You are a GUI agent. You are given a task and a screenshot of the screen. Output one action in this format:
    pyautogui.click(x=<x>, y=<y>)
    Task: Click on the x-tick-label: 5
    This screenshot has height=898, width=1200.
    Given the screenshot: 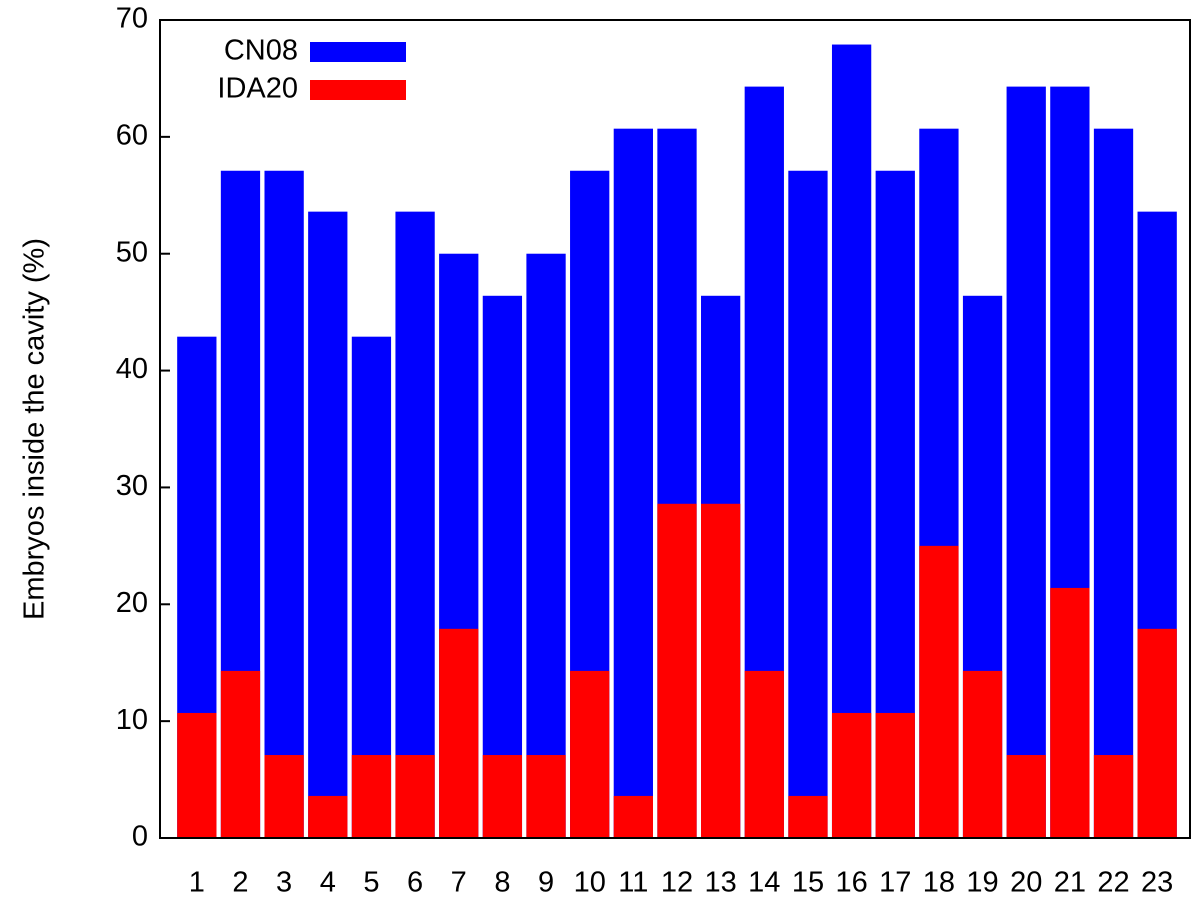 What is the action you would take?
    pyautogui.click(x=371, y=882)
    